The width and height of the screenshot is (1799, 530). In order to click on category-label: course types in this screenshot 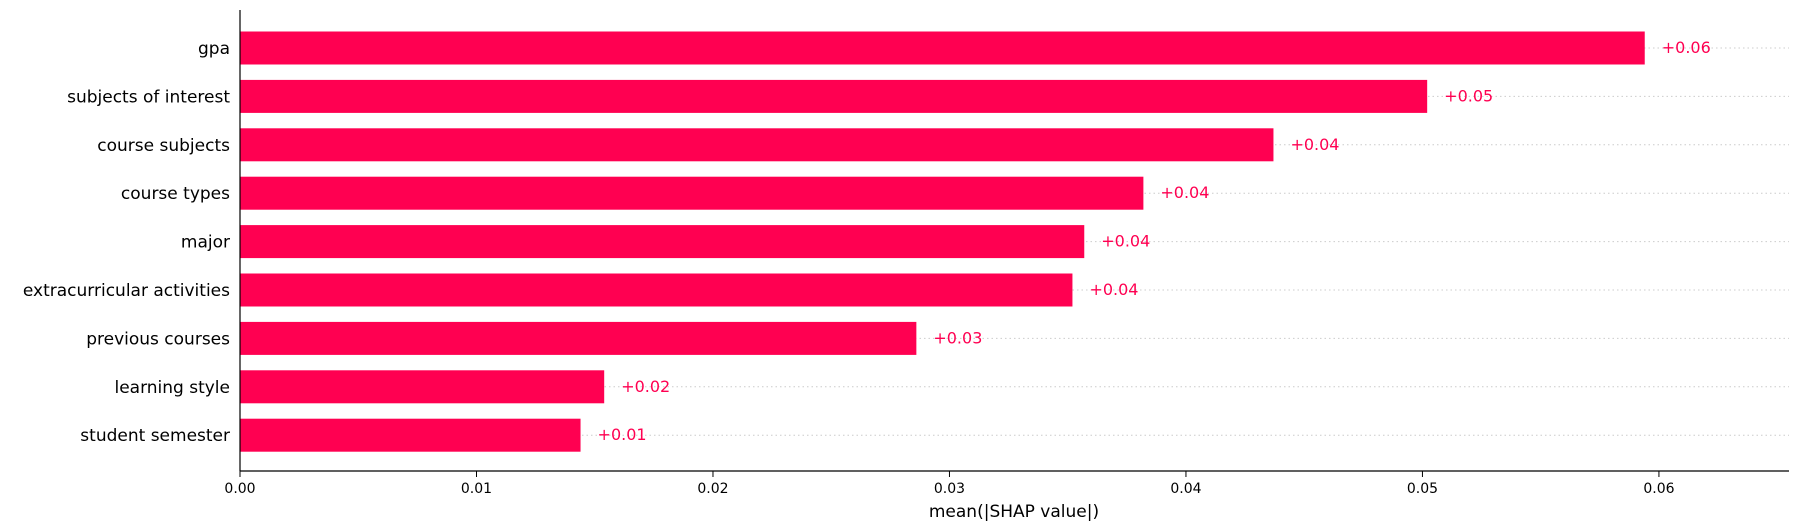, I will do `click(175, 194)`.